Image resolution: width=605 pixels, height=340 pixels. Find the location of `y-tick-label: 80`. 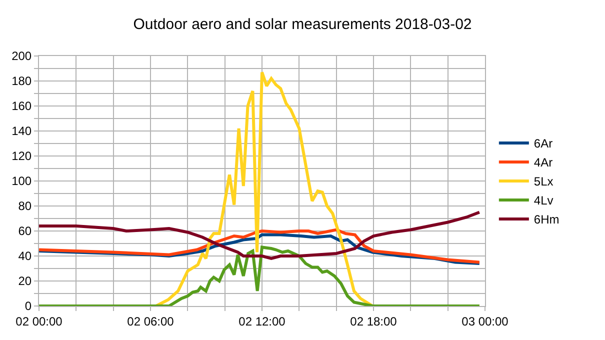

y-tick-label: 80 is located at coordinates (25, 206).